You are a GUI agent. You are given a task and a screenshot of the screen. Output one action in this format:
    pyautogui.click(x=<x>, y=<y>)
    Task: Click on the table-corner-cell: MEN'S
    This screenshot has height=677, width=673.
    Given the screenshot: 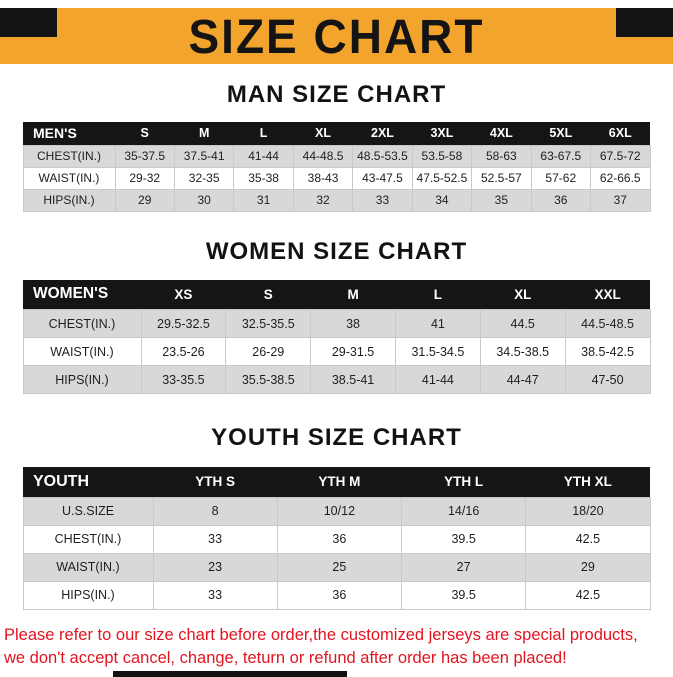 What is the action you would take?
    pyautogui.click(x=69, y=133)
    